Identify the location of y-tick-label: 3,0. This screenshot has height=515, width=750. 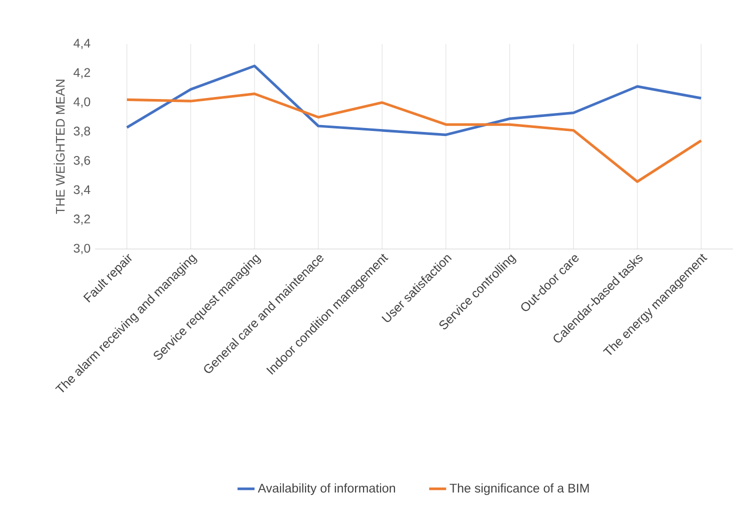
(82, 249).